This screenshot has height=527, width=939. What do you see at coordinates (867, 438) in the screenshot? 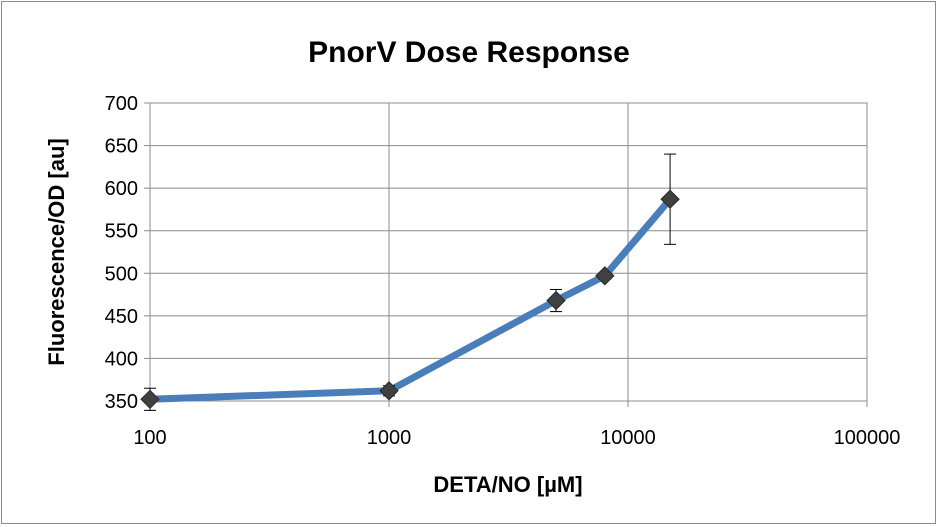
I see `x-tick-label: 100000` at bounding box center [867, 438].